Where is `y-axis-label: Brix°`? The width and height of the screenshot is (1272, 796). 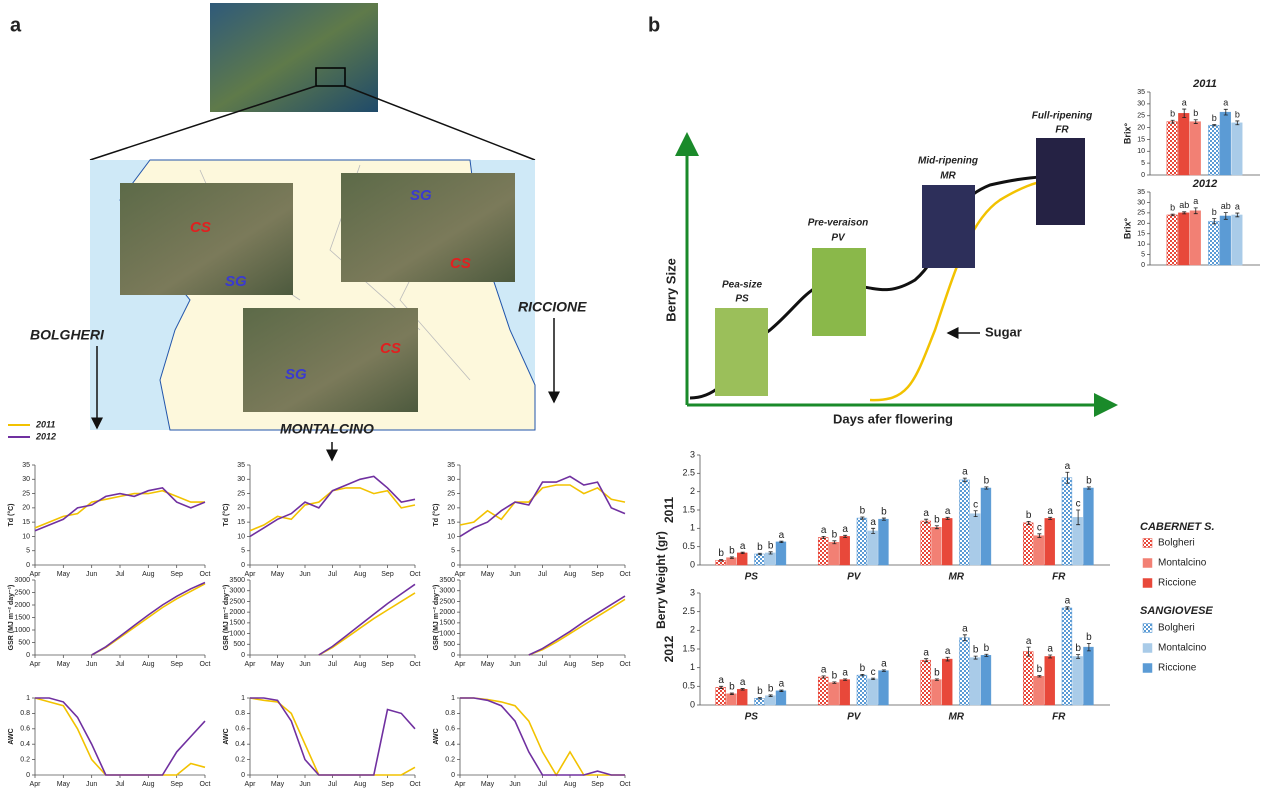 y-axis-label: Brix° is located at coordinates (1127, 229).